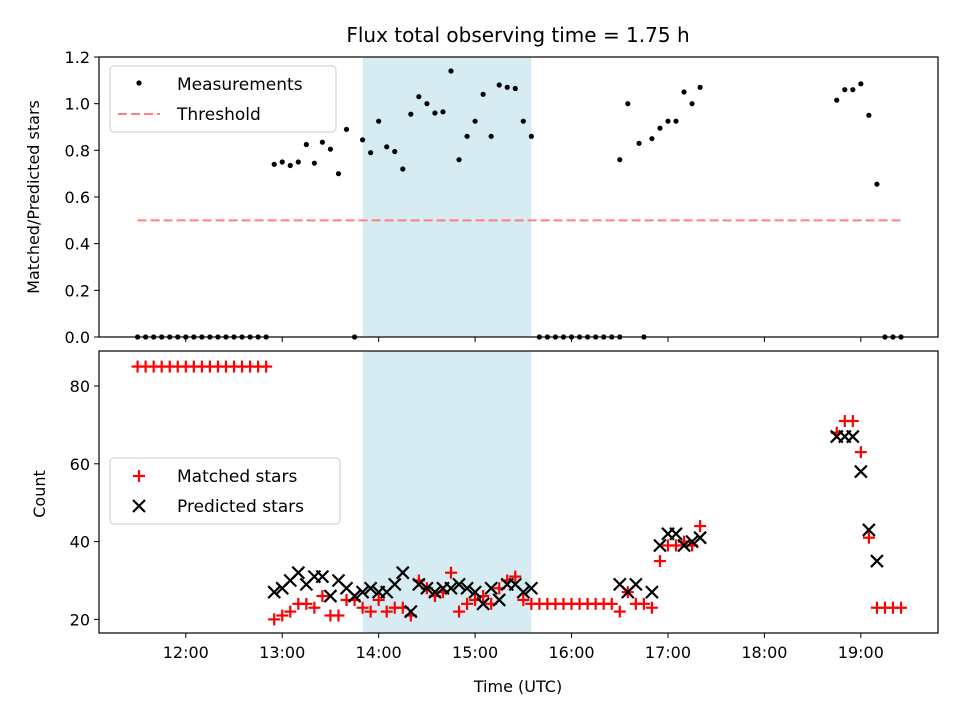  I want to click on bottom-x-tick-label: 14:00, so click(379, 652).